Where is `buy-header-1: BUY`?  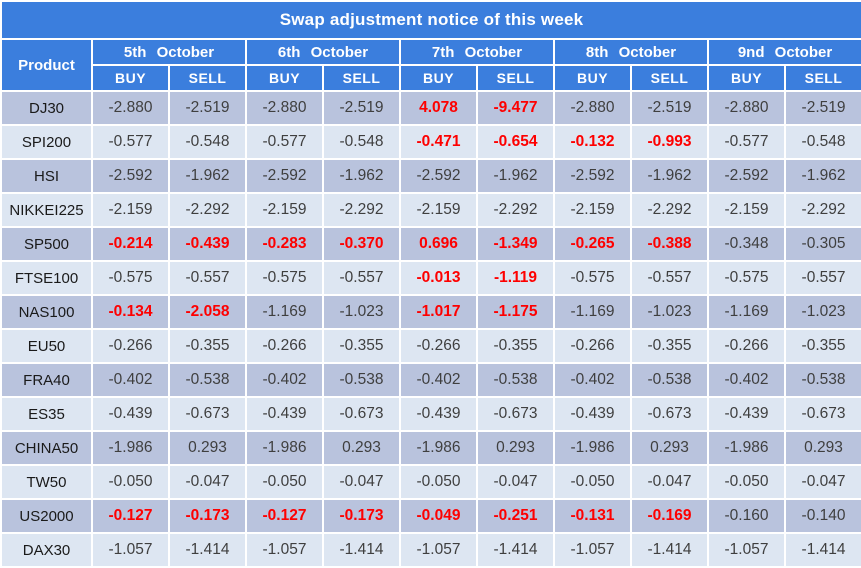
buy-header-1: BUY is located at coordinates (130, 78).